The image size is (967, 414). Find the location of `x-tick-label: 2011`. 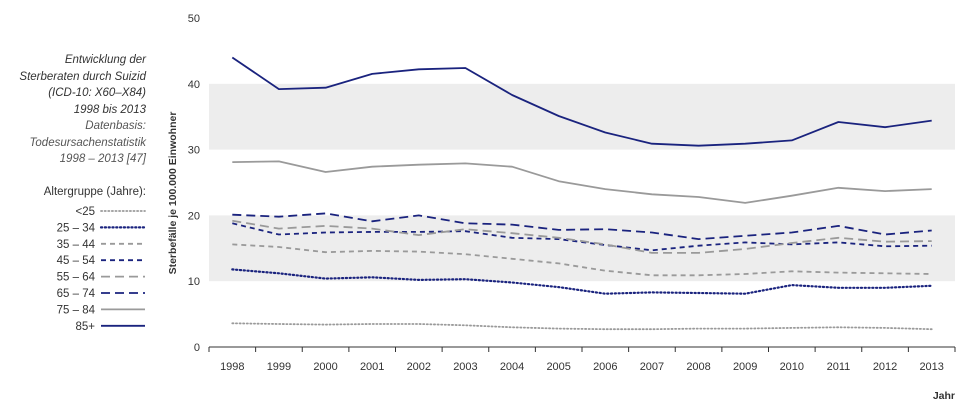

x-tick-label: 2011 is located at coordinates (839, 367).